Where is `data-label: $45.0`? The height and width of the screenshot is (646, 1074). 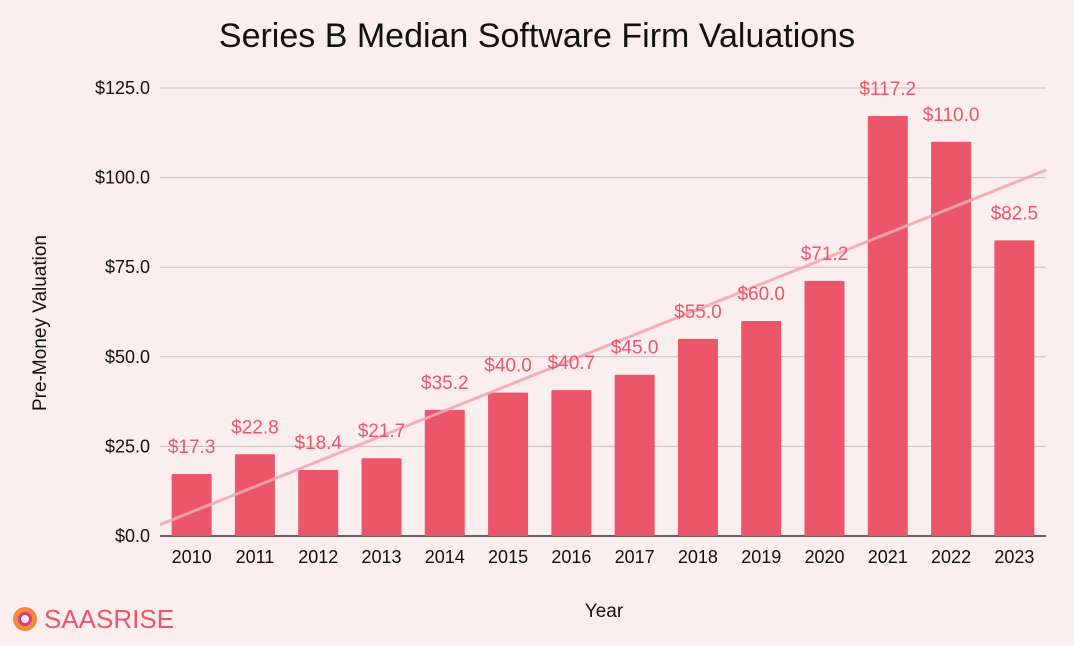 data-label: $45.0 is located at coordinates (635, 348).